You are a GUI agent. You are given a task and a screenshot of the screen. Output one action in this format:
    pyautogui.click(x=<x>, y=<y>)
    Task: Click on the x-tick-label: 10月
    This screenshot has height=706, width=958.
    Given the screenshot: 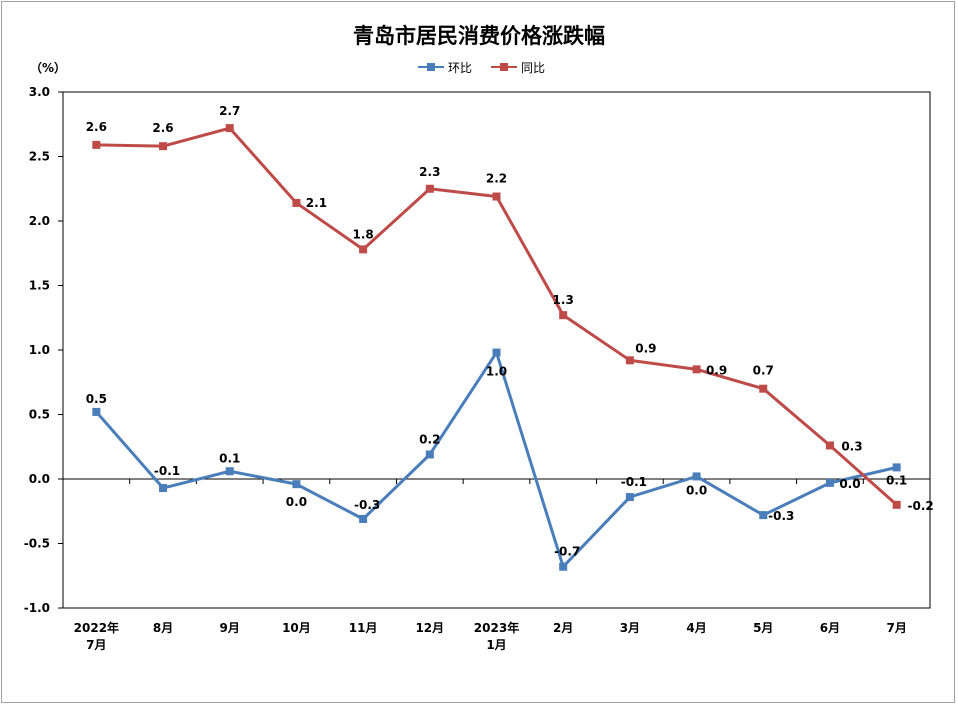 What is the action you would take?
    pyautogui.click(x=296, y=628)
    